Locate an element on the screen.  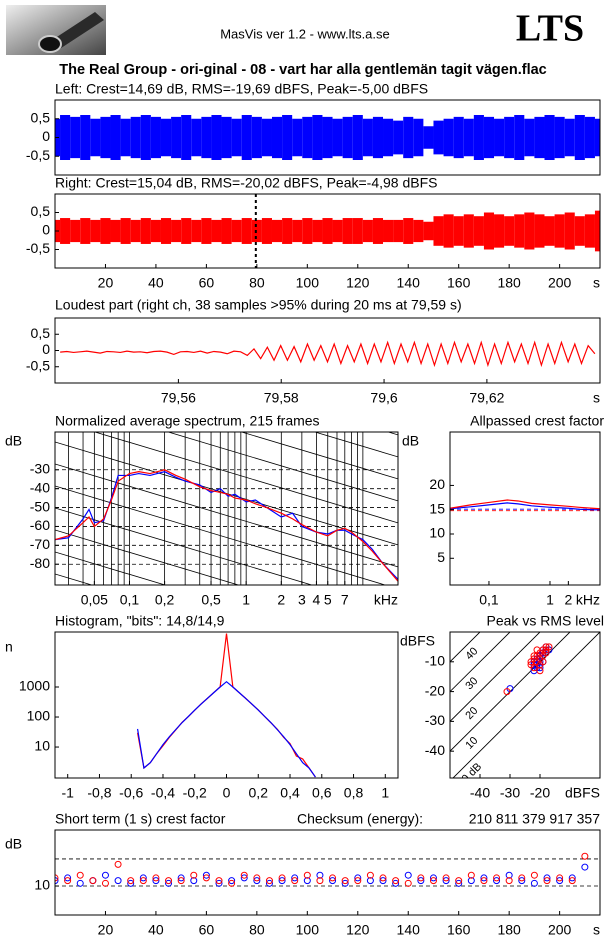
y-tick-label: -40 is located at coordinates (40, 487).